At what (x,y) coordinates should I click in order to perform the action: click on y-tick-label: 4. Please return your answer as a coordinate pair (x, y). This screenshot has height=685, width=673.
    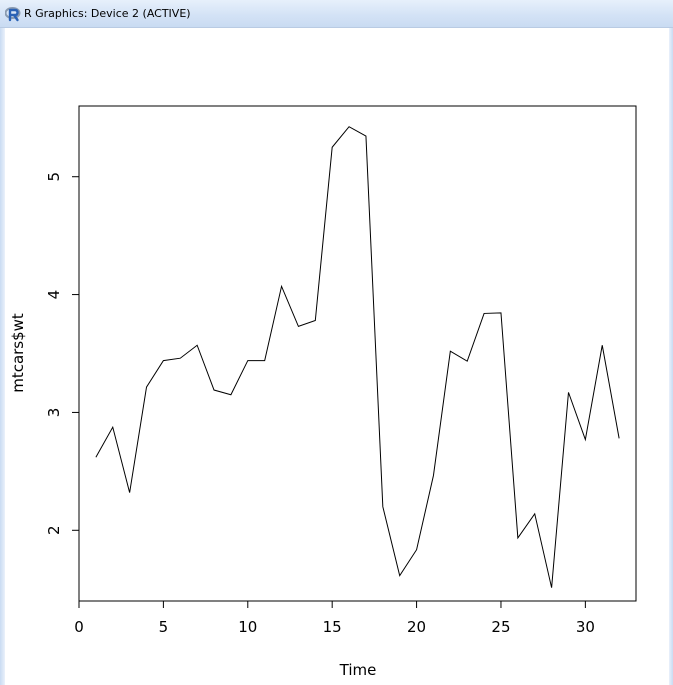
    Looking at the image, I should click on (54, 295).